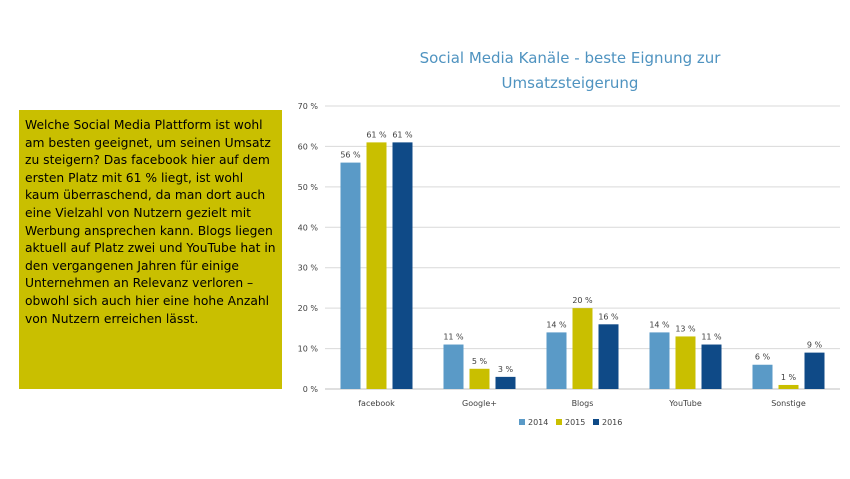  Describe the element at coordinates (350, 155) in the screenshot. I see `data-label: 56 %` at that location.